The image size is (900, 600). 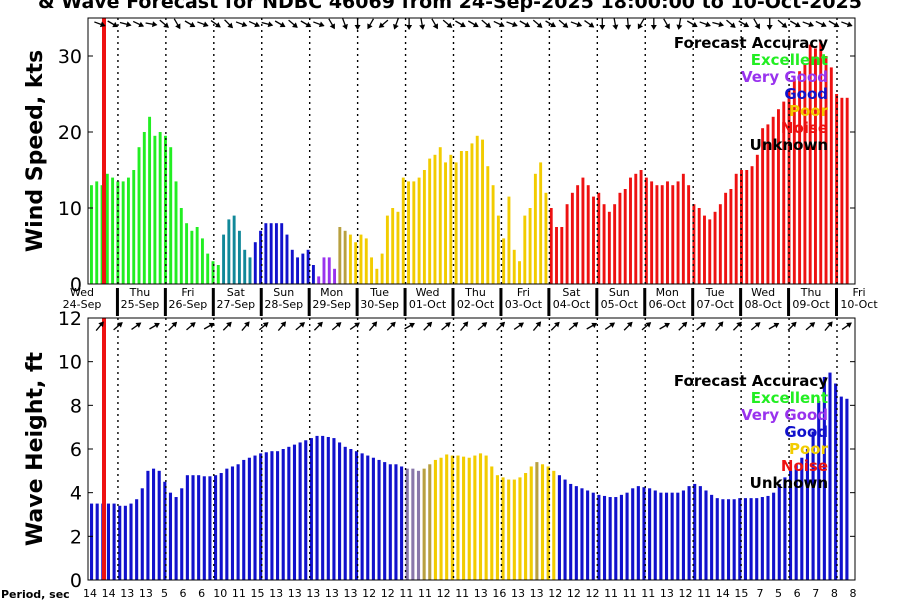 What do you see at coordinates (499, 593) in the screenshot?
I see `period-value: 16` at bounding box center [499, 593].